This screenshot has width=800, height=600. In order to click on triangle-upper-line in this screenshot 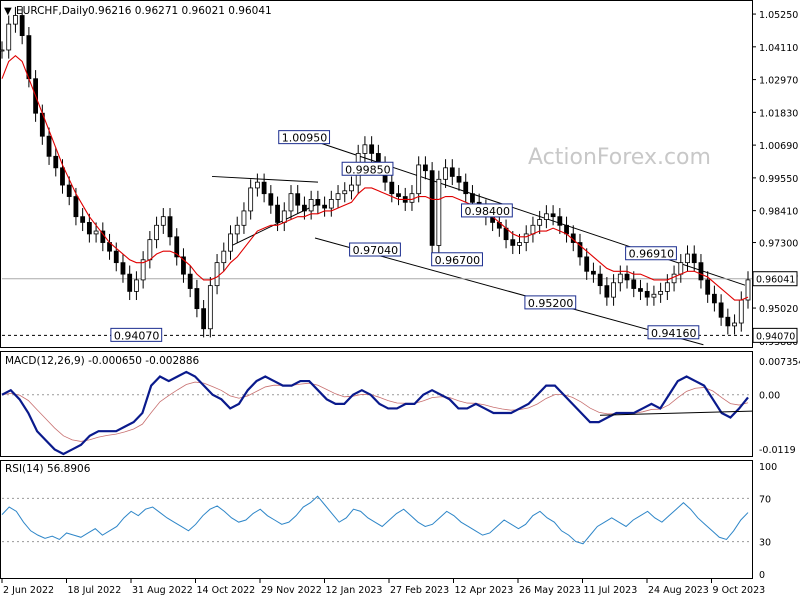, I will do `click(265, 179)`.